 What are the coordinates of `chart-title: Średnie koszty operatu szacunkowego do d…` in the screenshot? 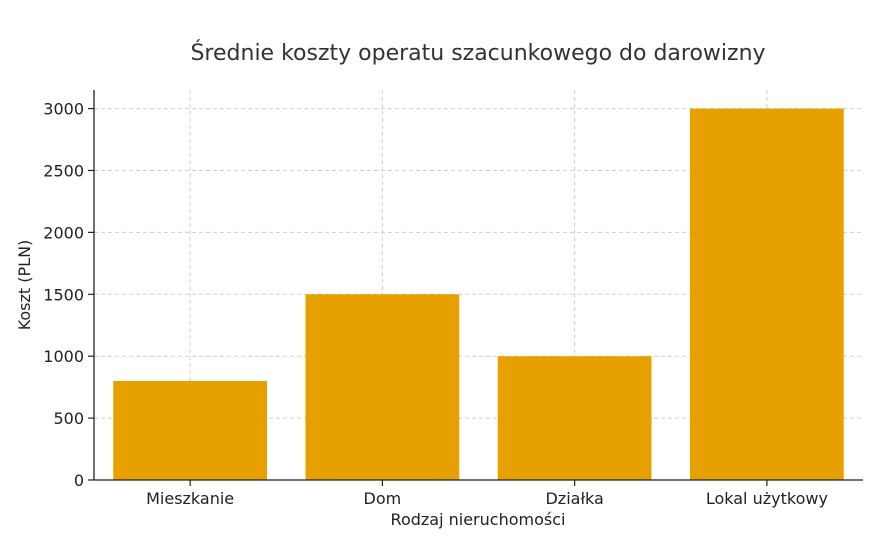 It's located at (477, 53).